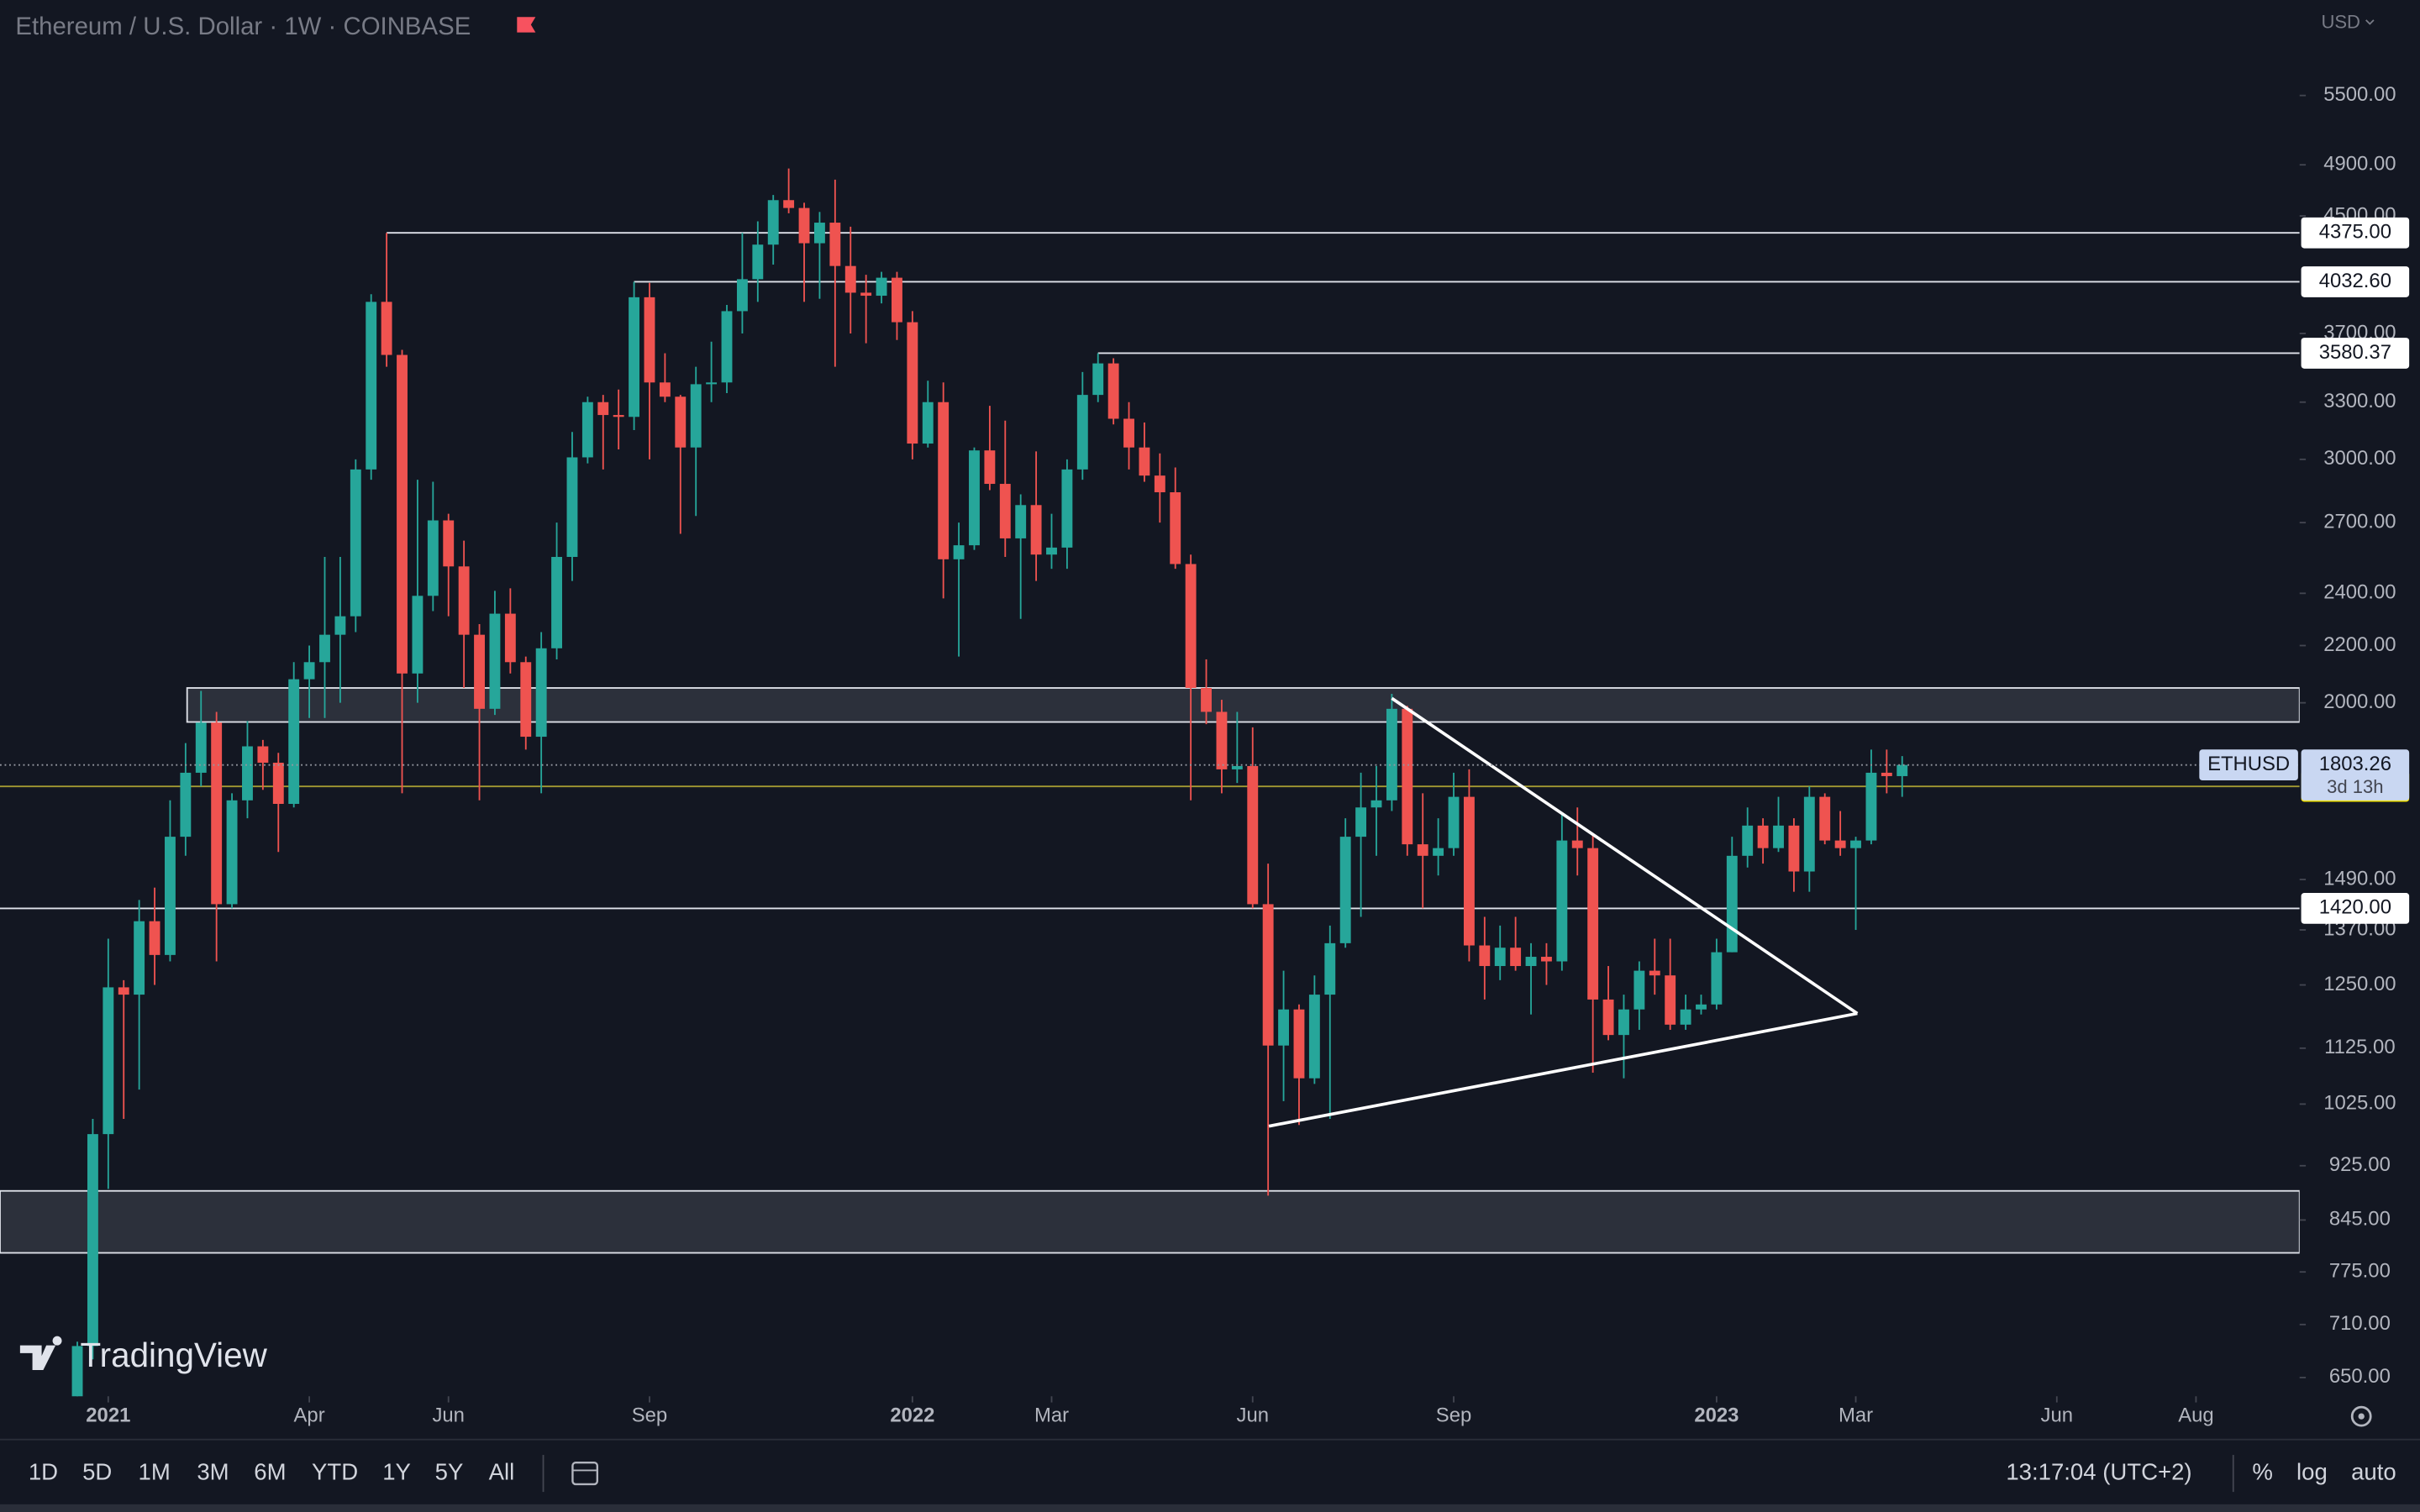 Image resolution: width=2420 pixels, height=1512 pixels. What do you see at coordinates (2359, 521) in the screenshot?
I see `y-tick-label: 2700.00` at bounding box center [2359, 521].